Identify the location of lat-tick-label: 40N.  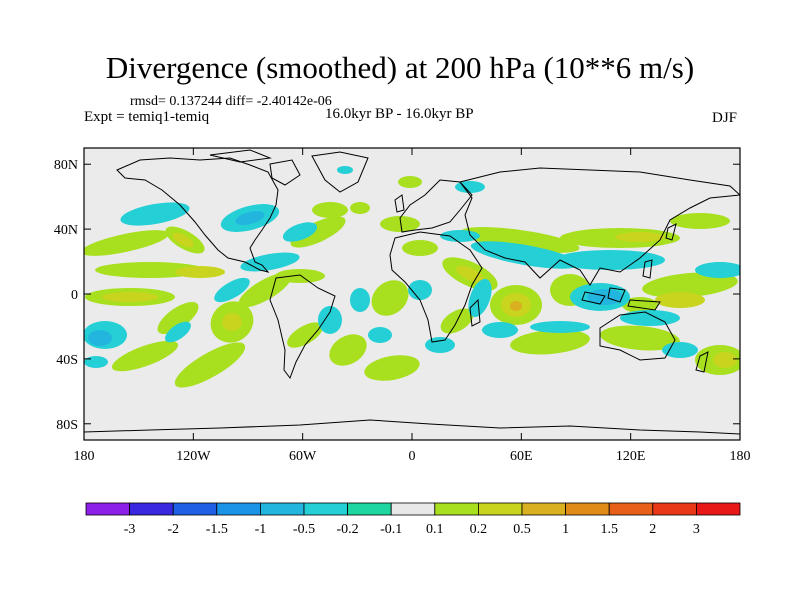
(66, 230).